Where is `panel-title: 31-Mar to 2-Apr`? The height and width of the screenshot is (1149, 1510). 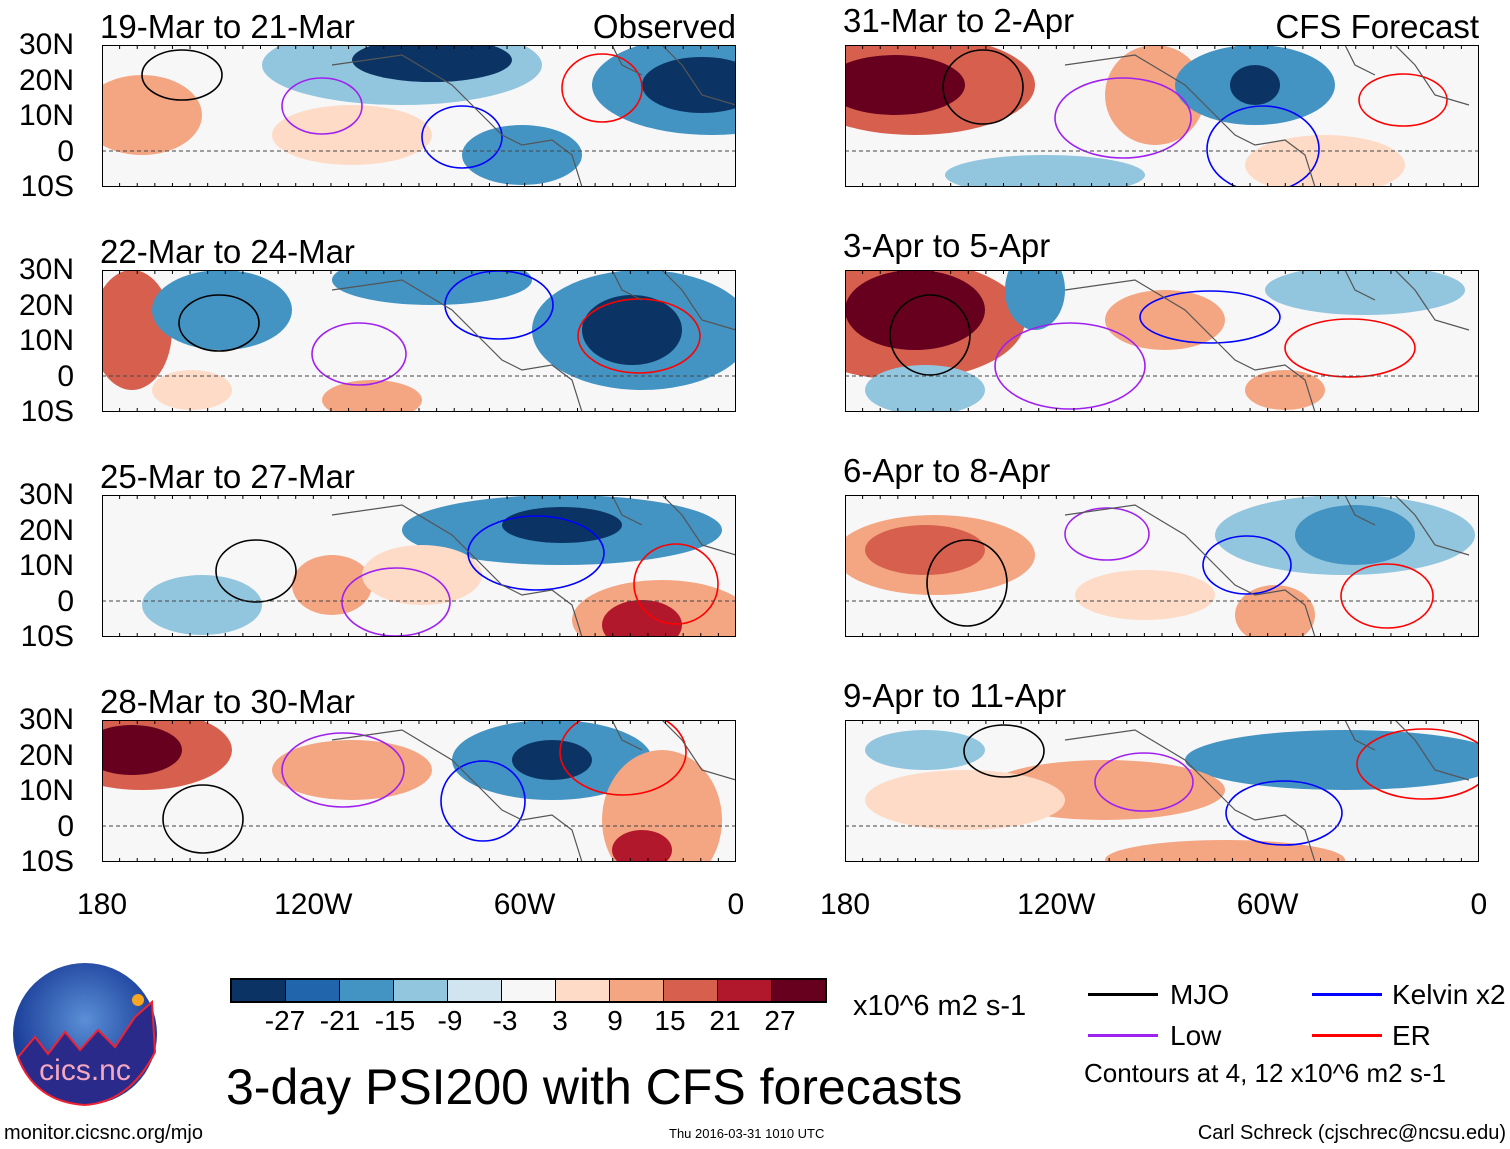
panel-title: 31-Mar to 2-Apr is located at coordinates (959, 20).